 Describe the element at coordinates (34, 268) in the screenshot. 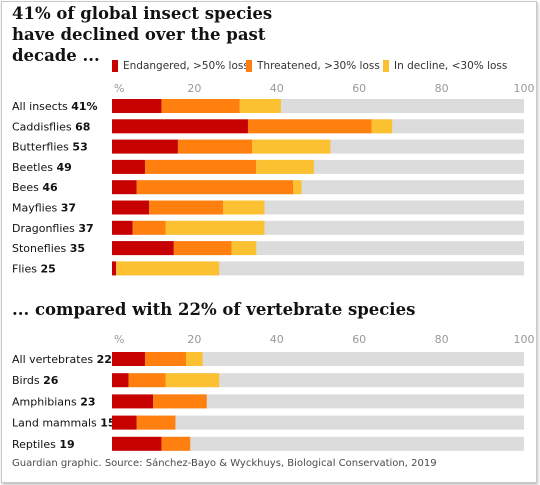

I see `category-label: Flies 25` at that location.